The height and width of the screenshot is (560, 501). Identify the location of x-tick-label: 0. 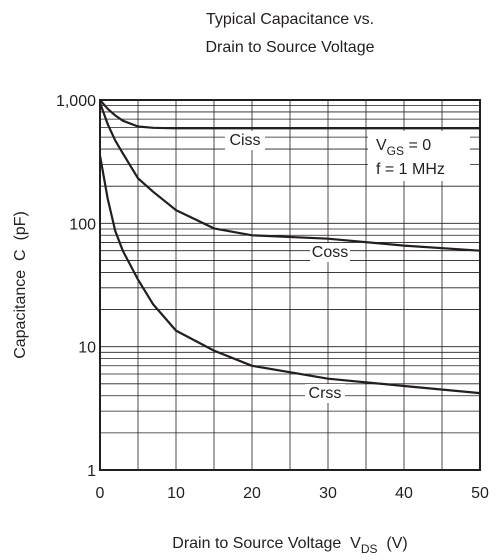
(100, 493).